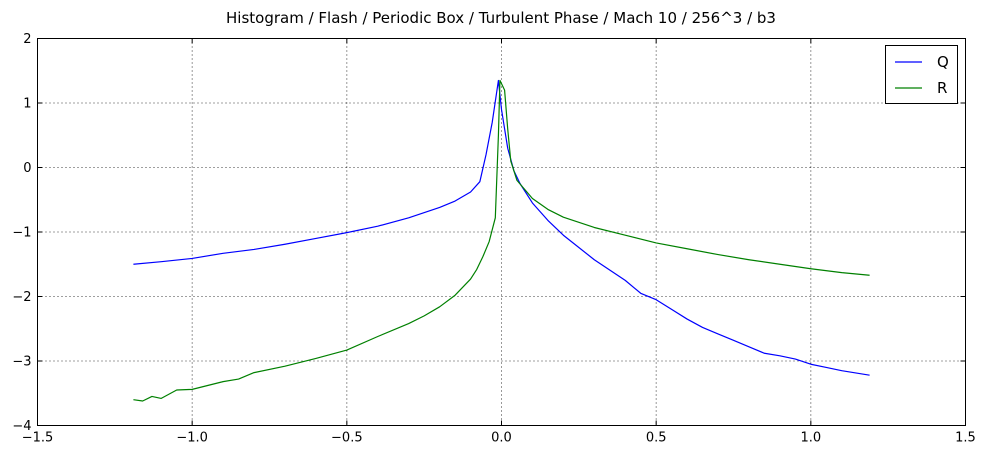  What do you see at coordinates (943, 62) in the screenshot?
I see `legend-label-q: Q` at bounding box center [943, 62].